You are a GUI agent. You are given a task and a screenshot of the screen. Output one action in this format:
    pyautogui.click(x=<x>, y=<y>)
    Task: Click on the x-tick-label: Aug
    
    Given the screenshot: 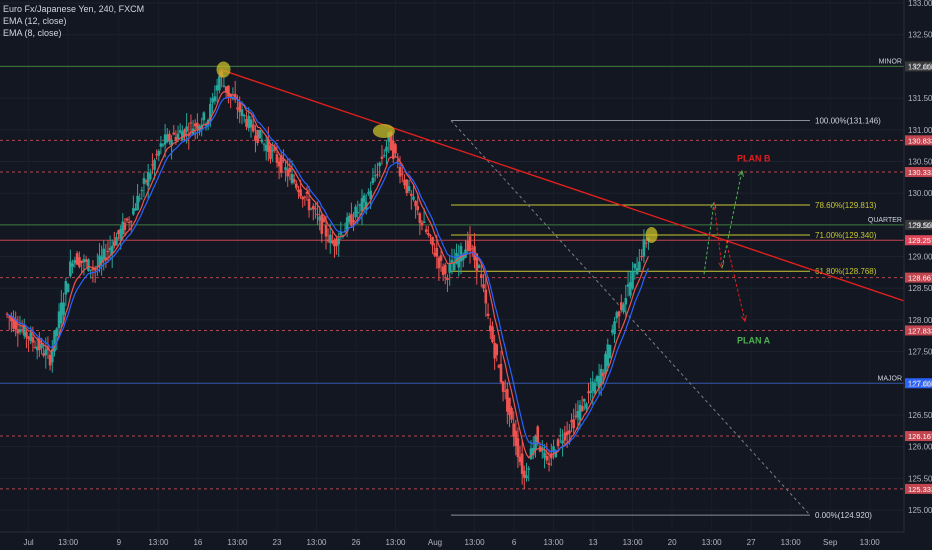 What is the action you would take?
    pyautogui.click(x=435, y=542)
    